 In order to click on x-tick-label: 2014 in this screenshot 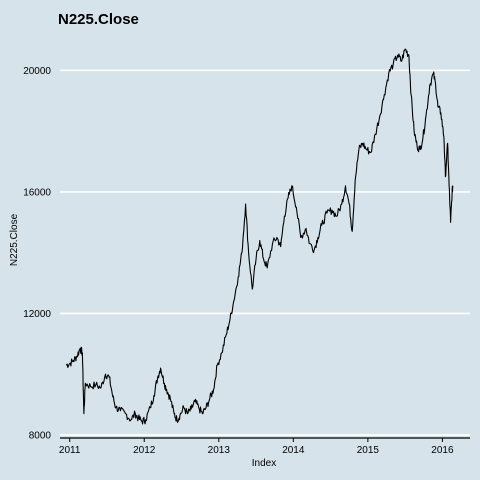, I will do `click(293, 450)`.